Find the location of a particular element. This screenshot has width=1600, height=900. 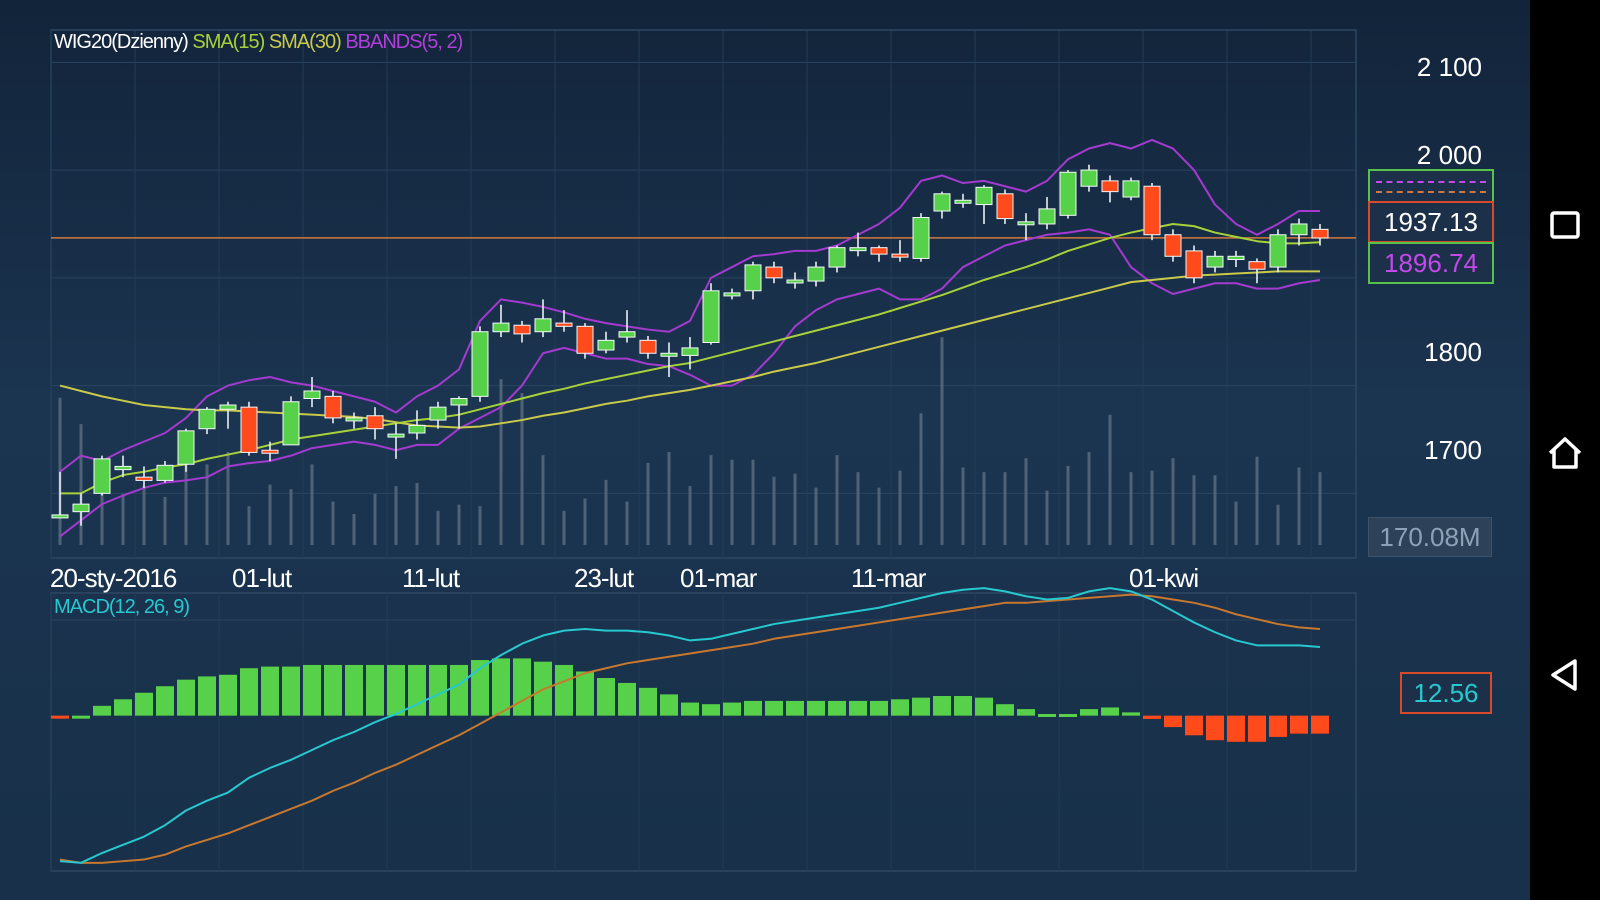

date-label: 20-sty-2016 is located at coordinates (113, 578).